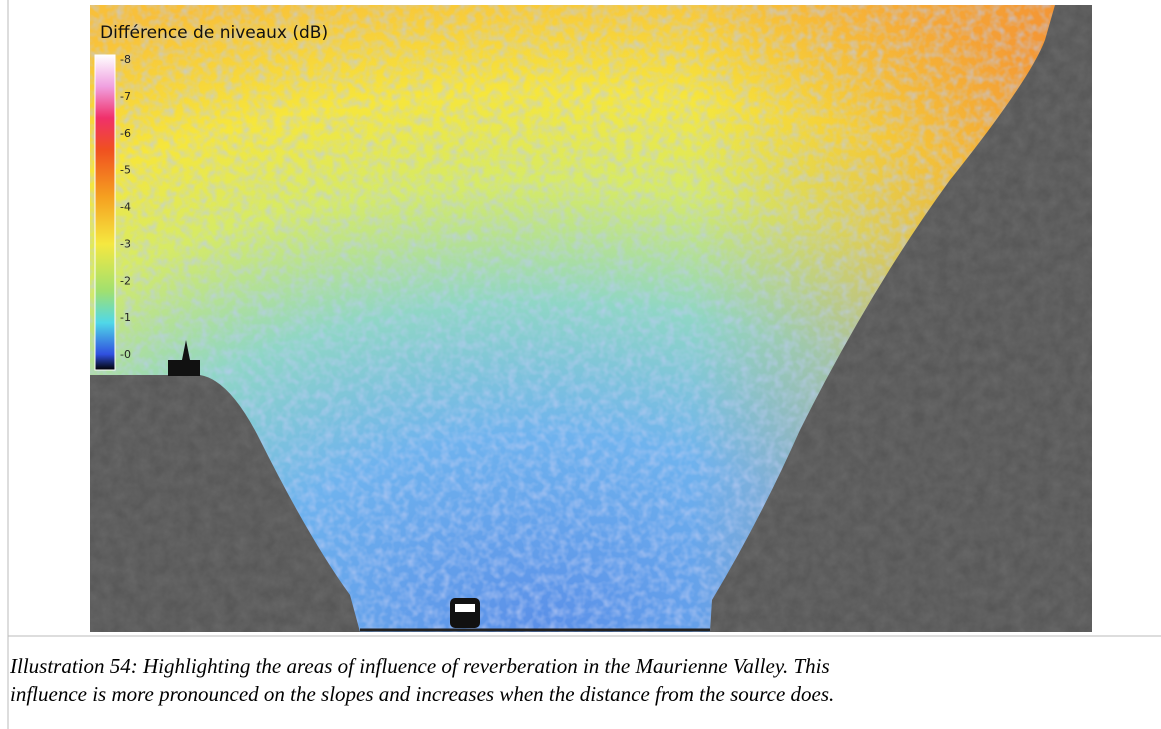 This screenshot has width=1161, height=729. What do you see at coordinates (125, 354) in the screenshot?
I see `colorbar-tick-label: -0` at bounding box center [125, 354].